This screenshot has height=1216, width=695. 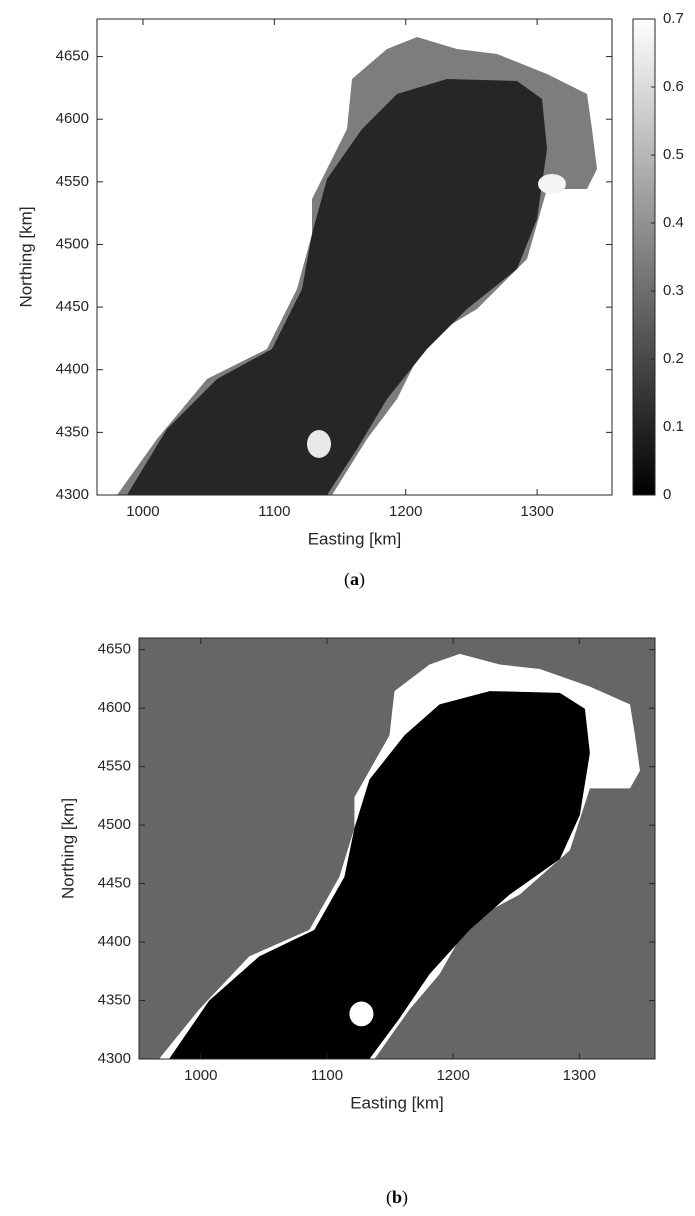 What do you see at coordinates (673, 358) in the screenshot?
I see `colorbar-tick-label: 0.2` at bounding box center [673, 358].